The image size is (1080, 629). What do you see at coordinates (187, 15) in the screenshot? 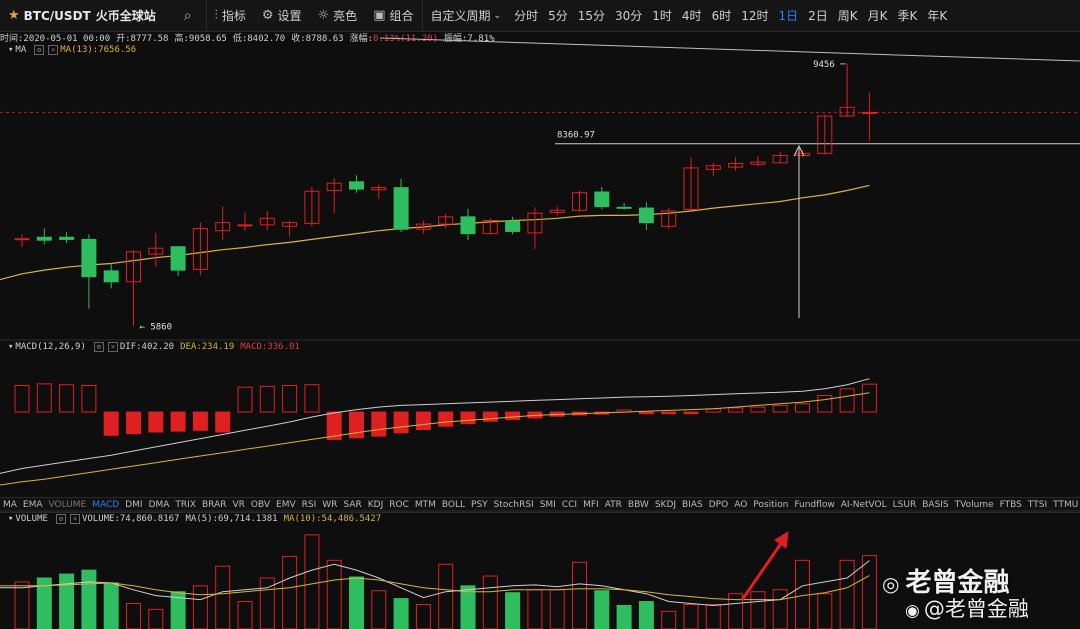
I see `search-icon: ⌕` at bounding box center [187, 15].